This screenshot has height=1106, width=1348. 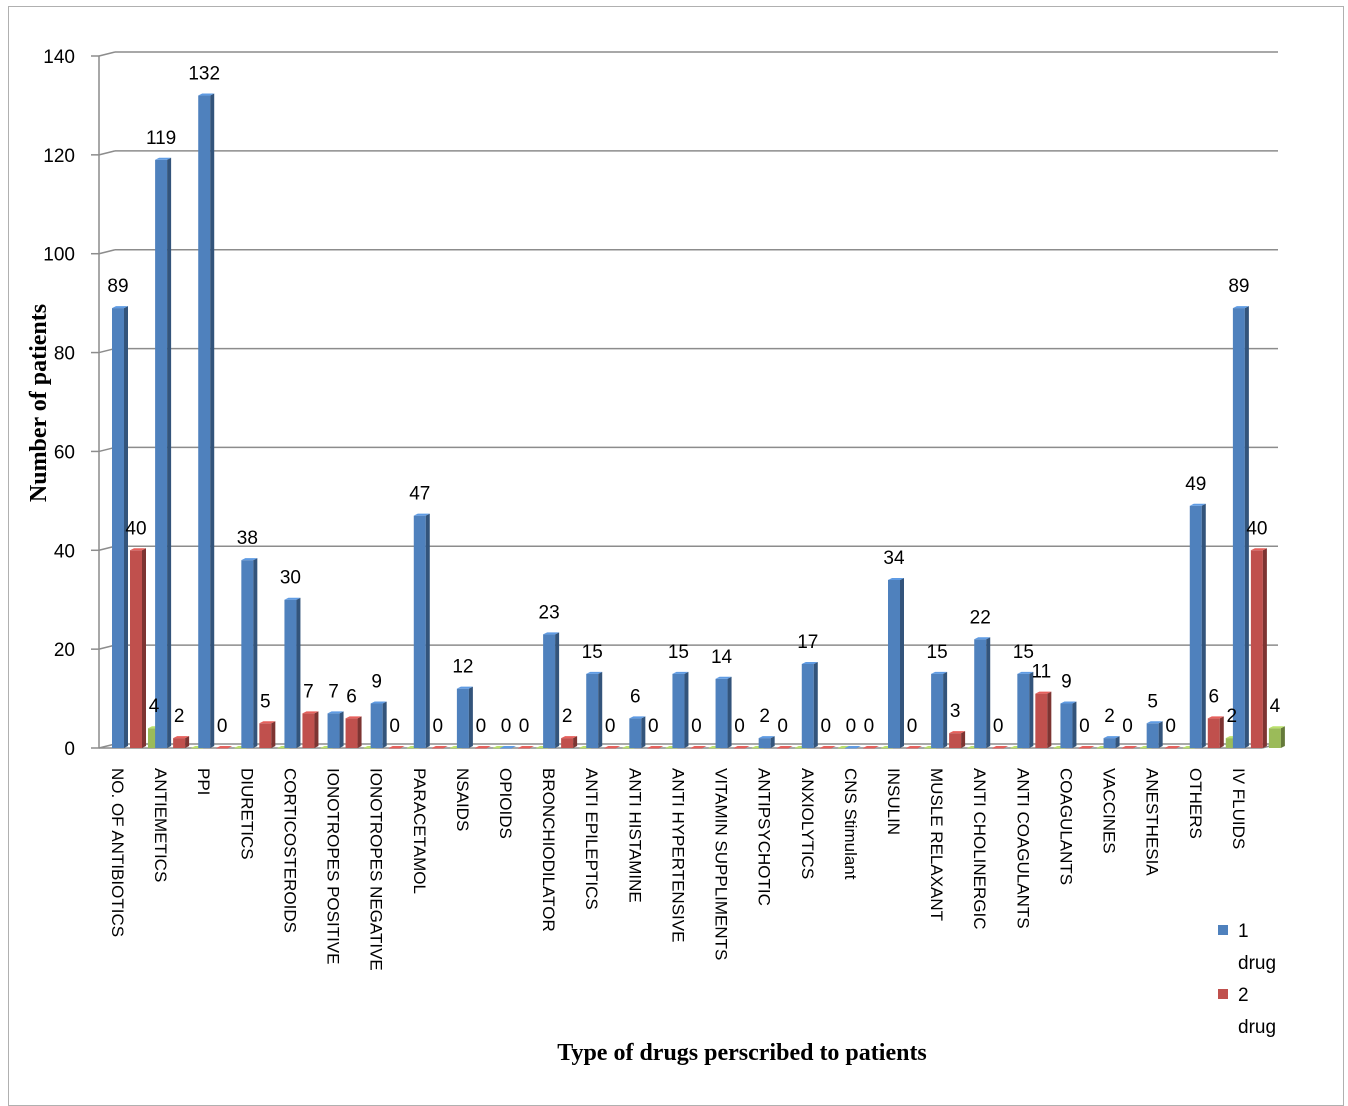 What do you see at coordinates (549, 612) in the screenshot?
I see `data-label: 23` at bounding box center [549, 612].